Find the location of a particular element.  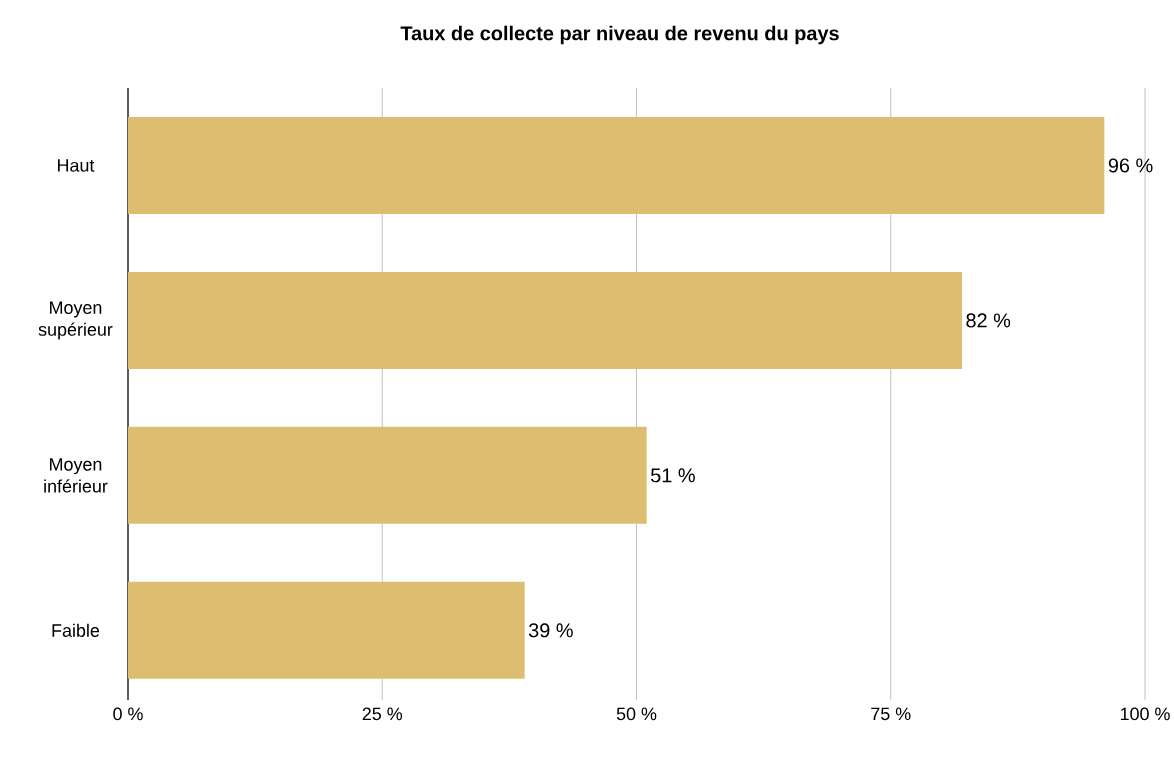

y-tick-label: Moyen inférieur is located at coordinates (76, 475).